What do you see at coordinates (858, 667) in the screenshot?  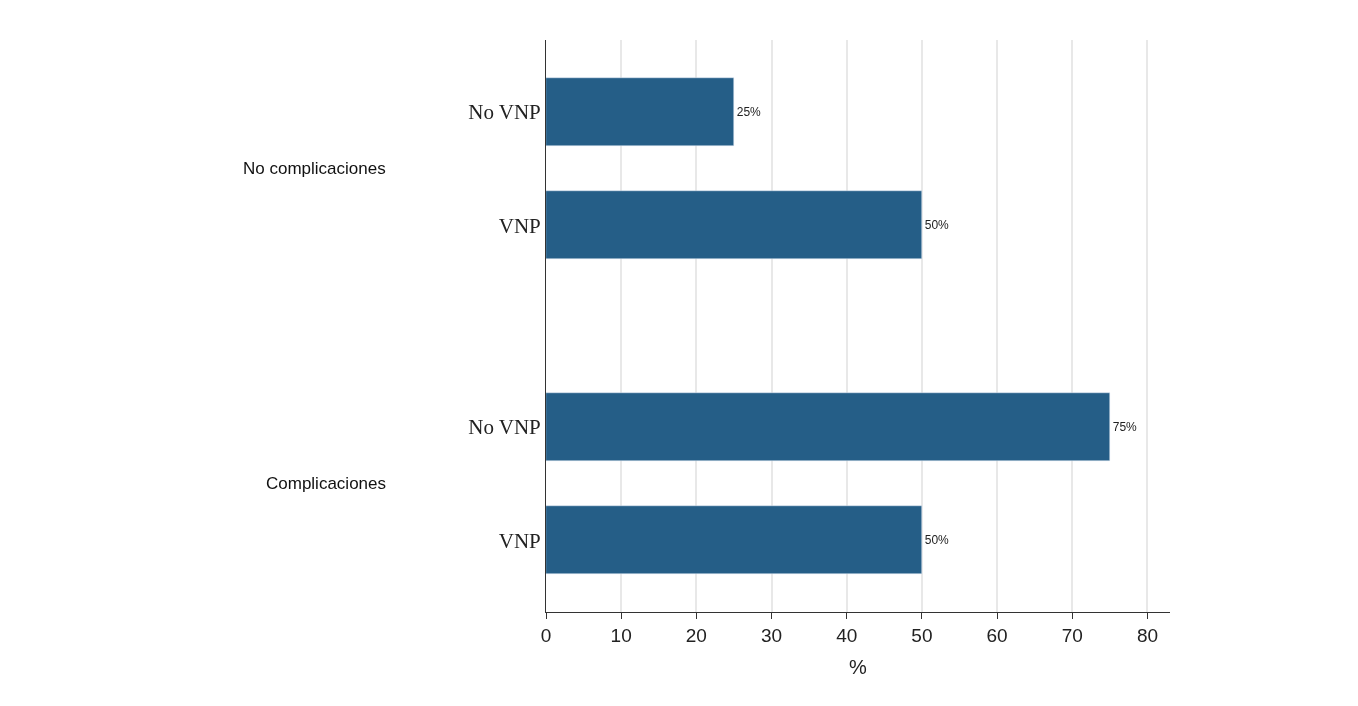 I see `x-axis-title: %` at bounding box center [858, 667].